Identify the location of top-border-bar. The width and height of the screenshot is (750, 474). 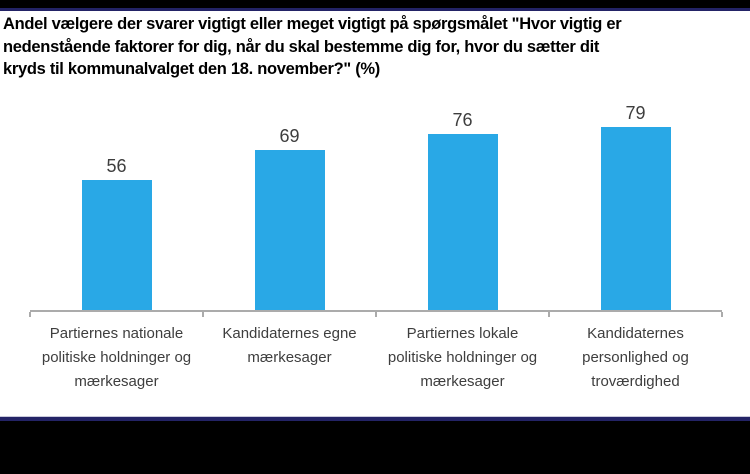
(375, 4).